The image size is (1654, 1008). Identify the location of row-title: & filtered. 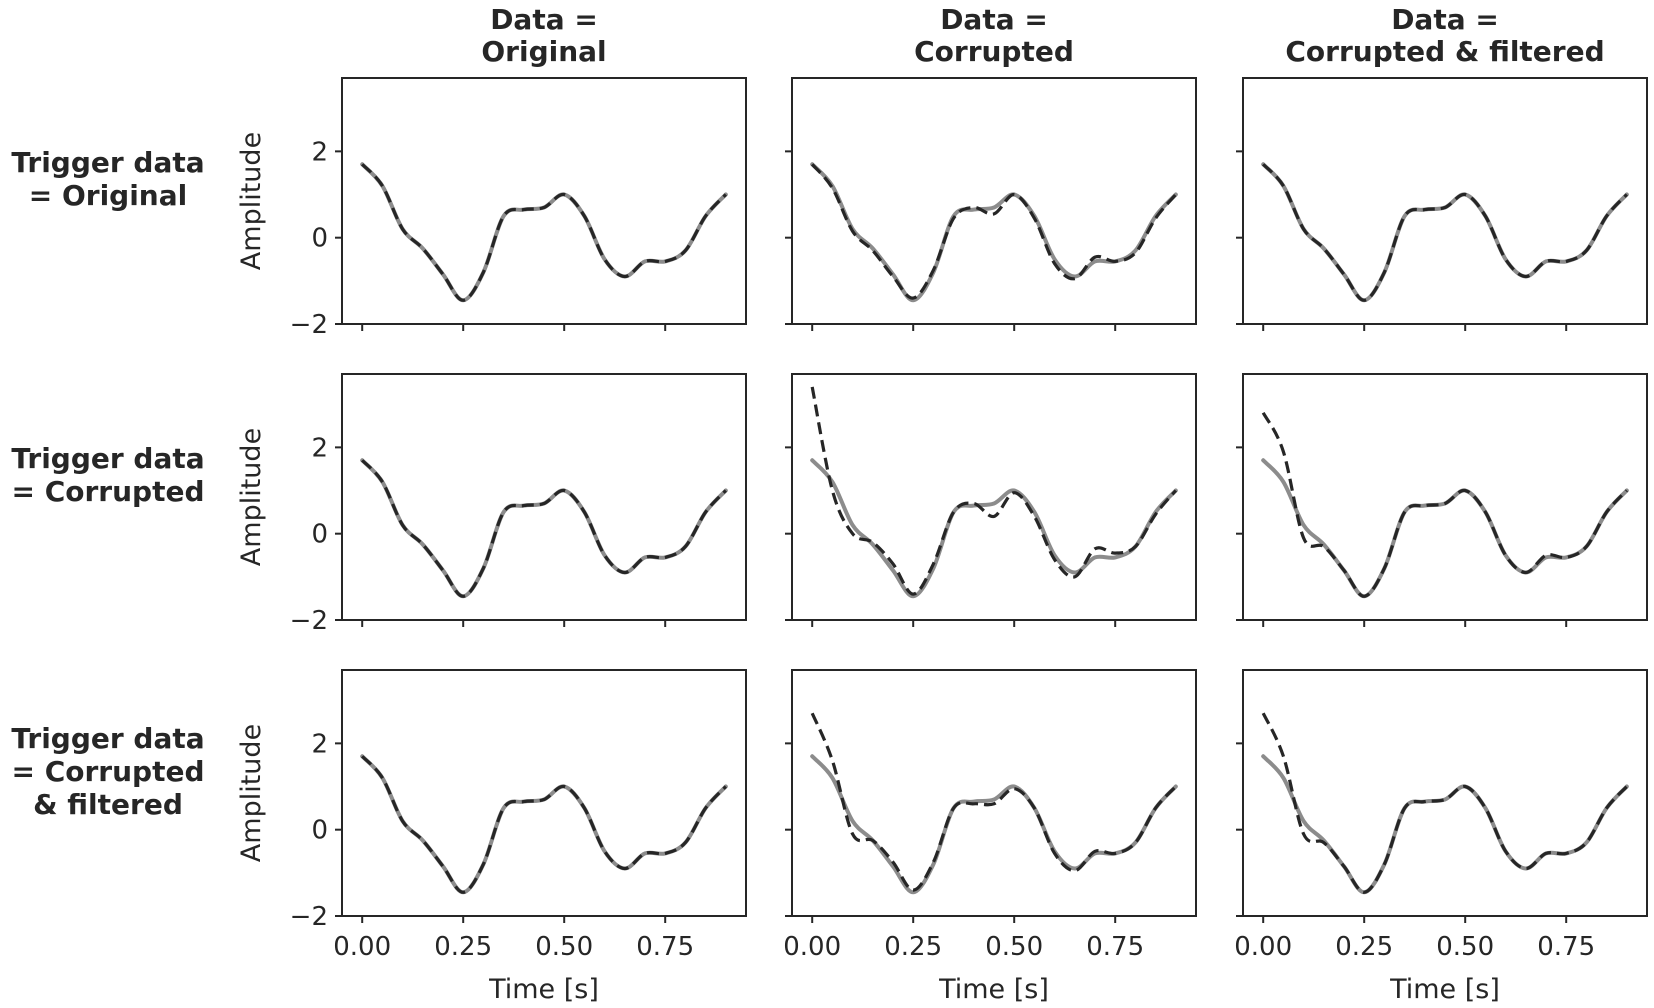
(108, 804).